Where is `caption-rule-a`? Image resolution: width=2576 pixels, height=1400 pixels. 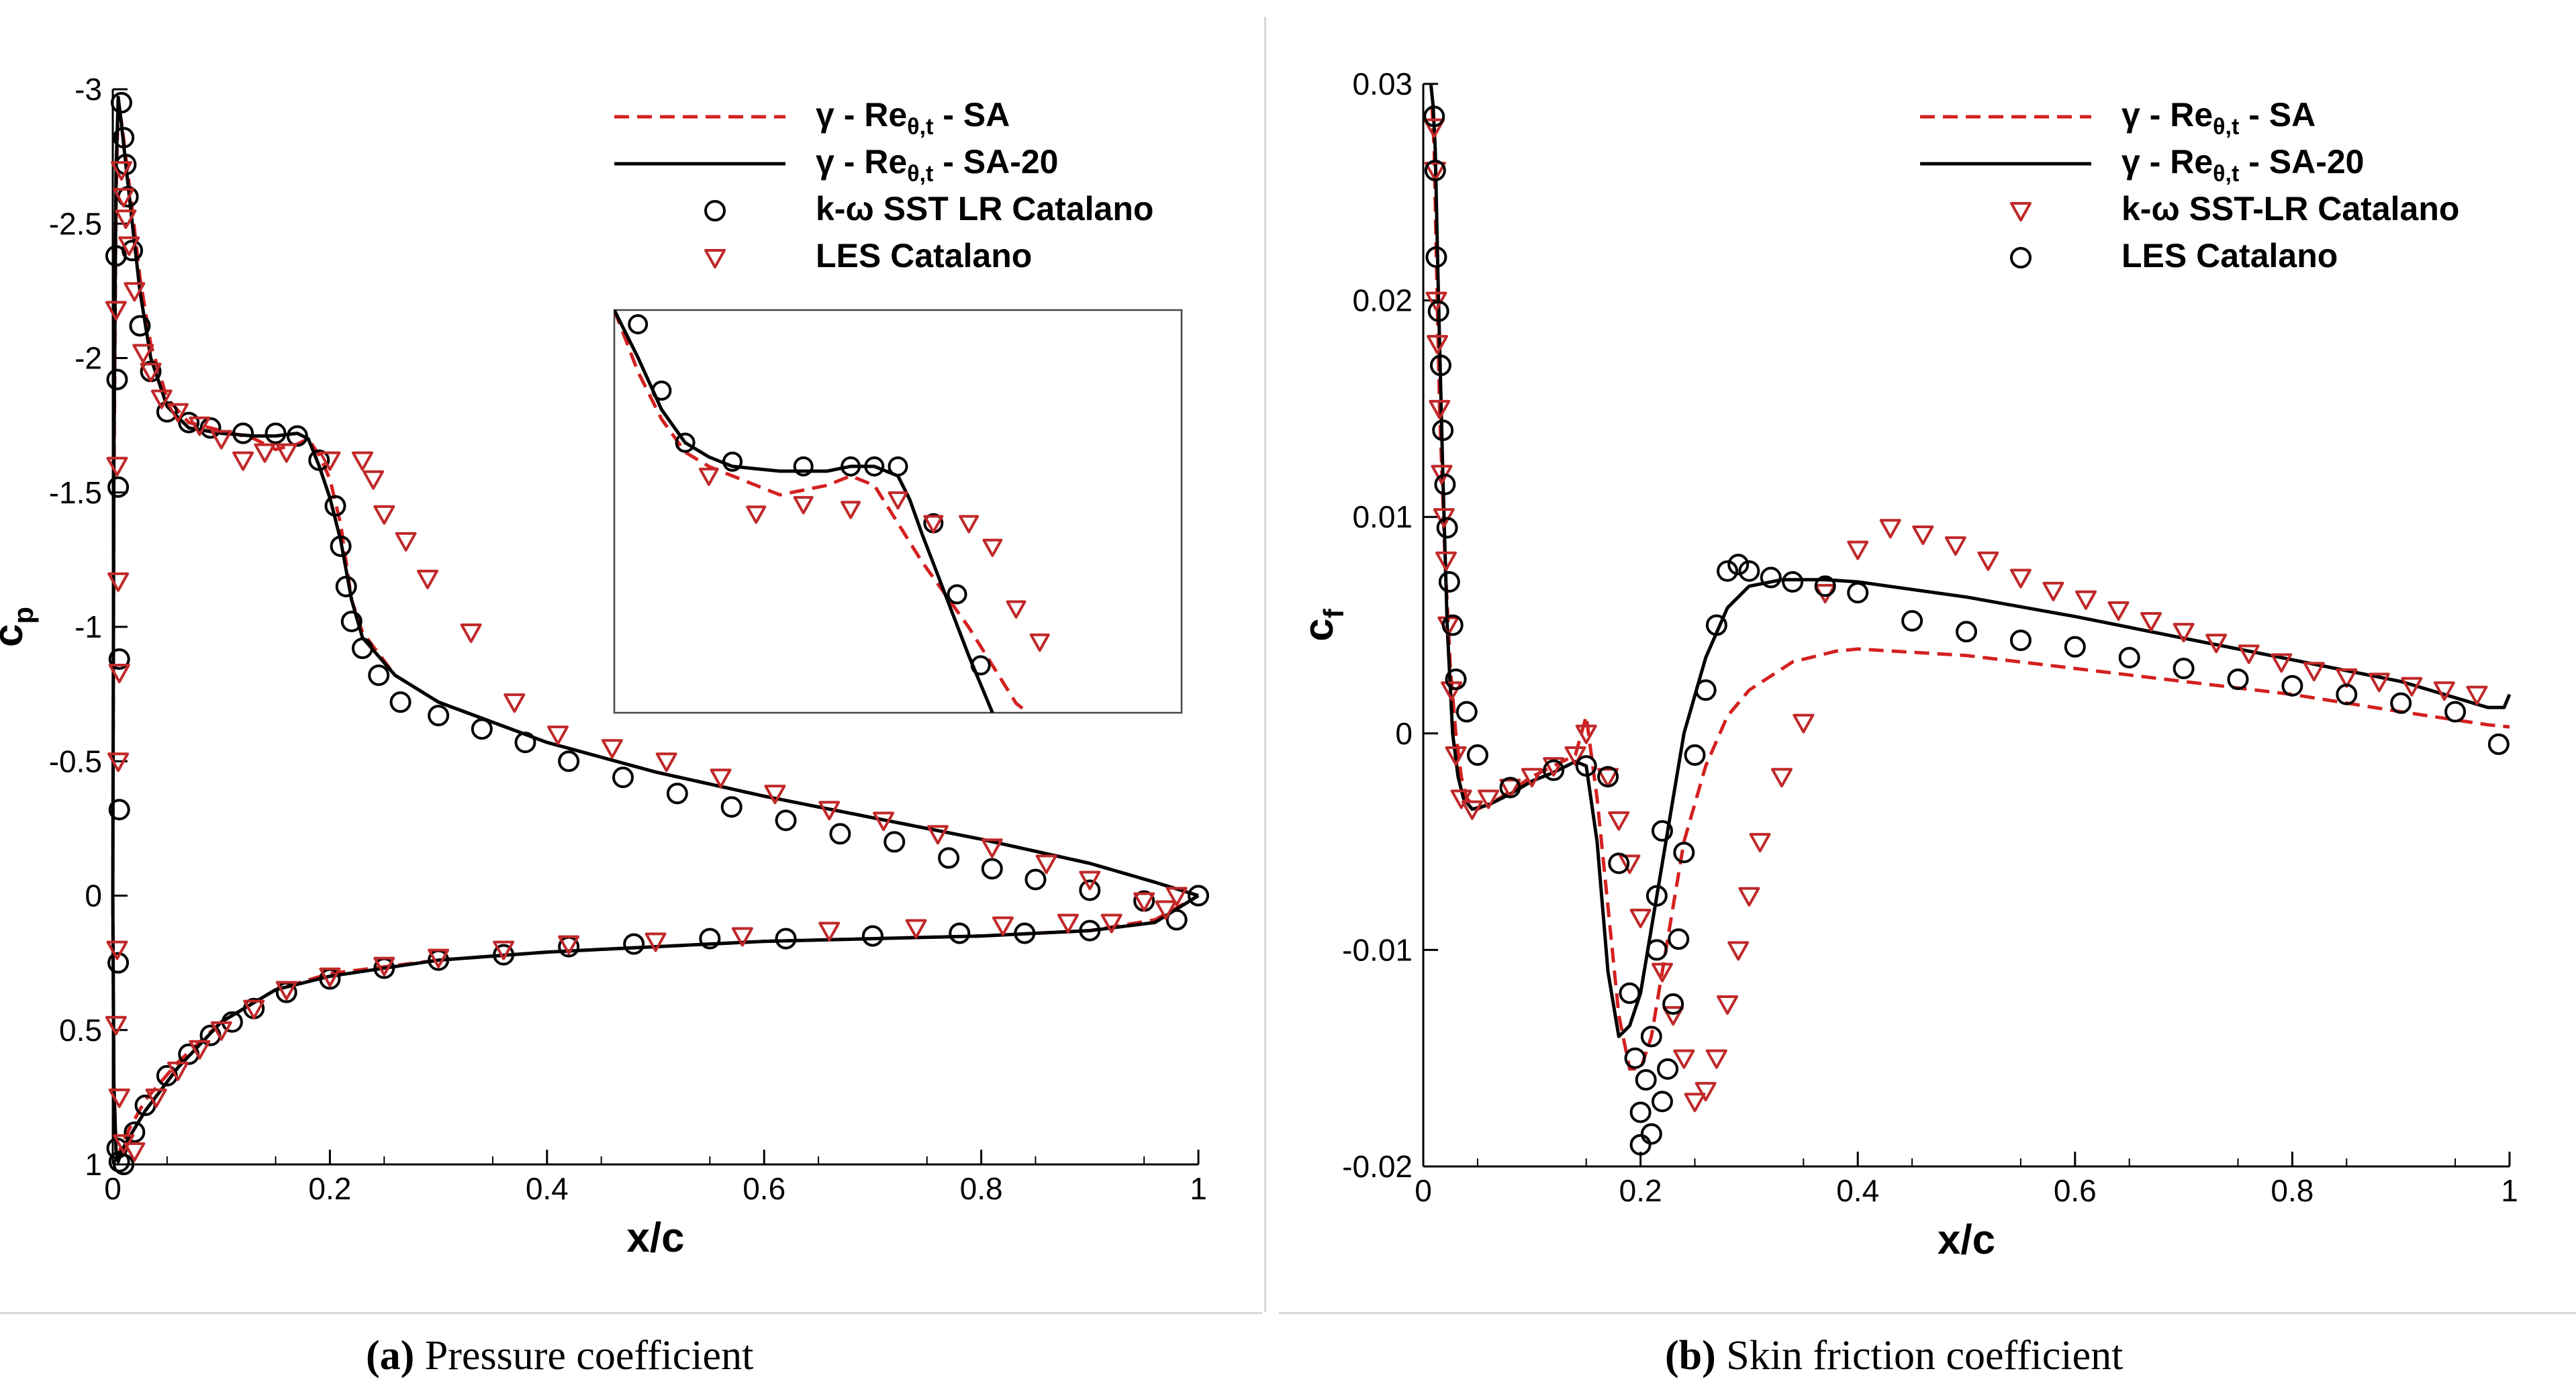 caption-rule-a is located at coordinates (631, 1313).